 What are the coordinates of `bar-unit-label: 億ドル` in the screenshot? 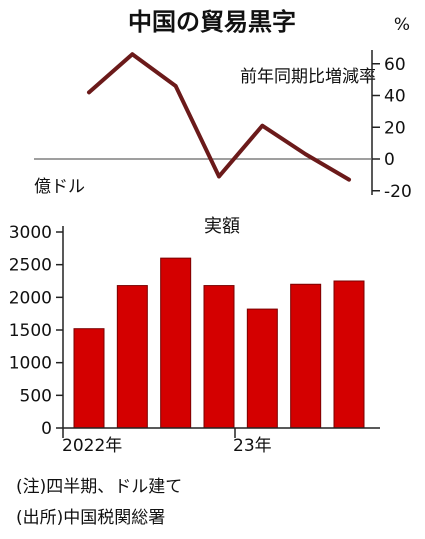 It's located at (59, 187).